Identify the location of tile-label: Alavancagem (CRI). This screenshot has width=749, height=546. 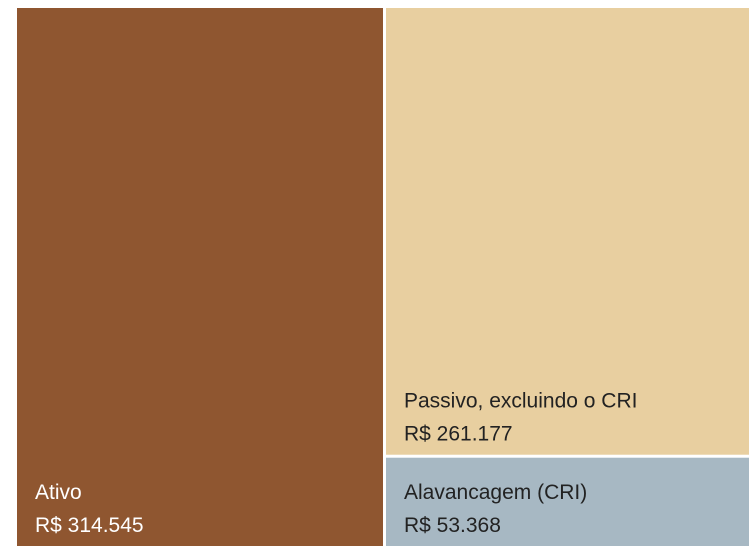
(495, 492).